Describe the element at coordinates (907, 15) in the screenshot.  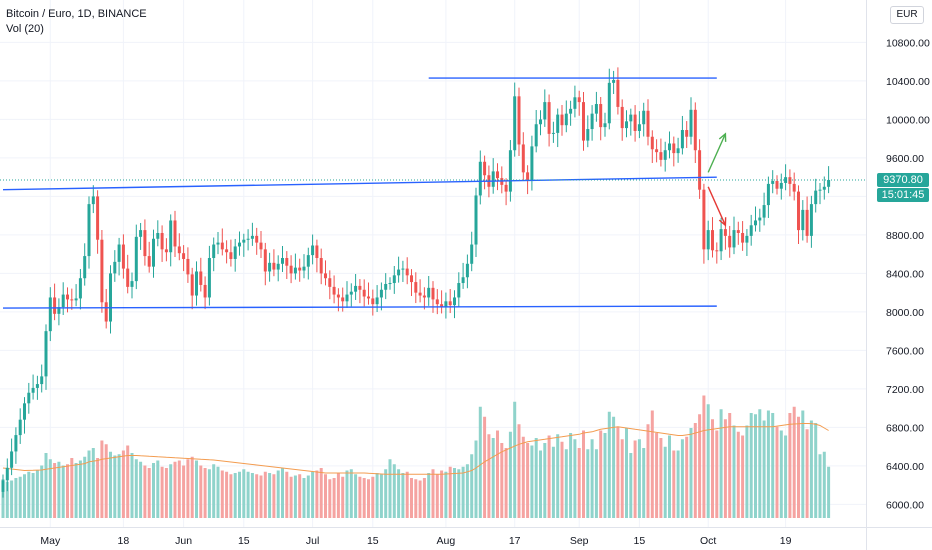
I see `currency-selector: EUR` at that location.